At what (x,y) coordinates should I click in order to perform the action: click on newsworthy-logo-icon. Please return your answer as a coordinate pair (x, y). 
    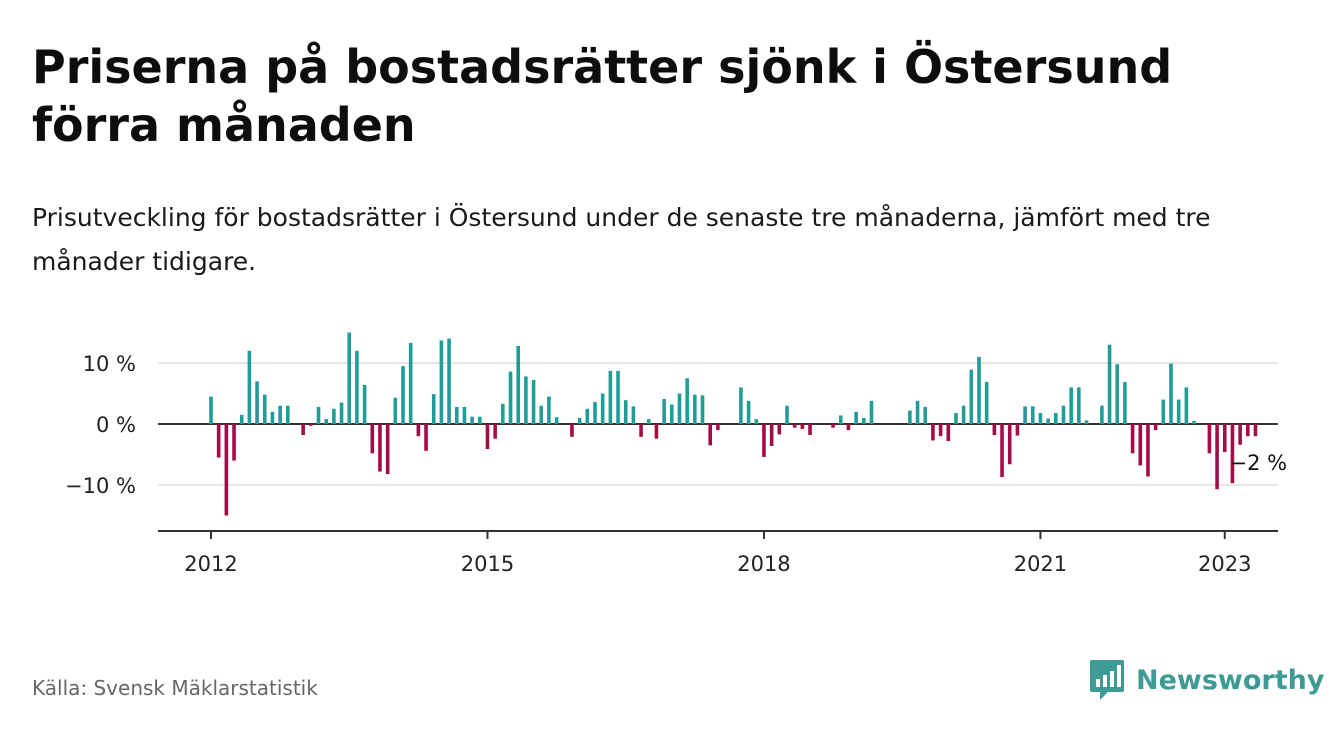
    Looking at the image, I should click on (1107, 680).